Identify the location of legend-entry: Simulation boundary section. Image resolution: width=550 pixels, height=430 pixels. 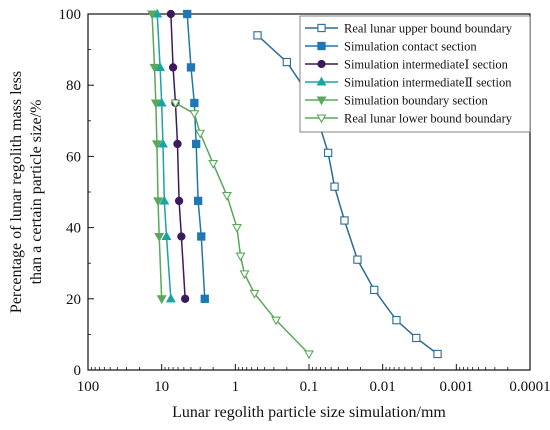
(396, 101).